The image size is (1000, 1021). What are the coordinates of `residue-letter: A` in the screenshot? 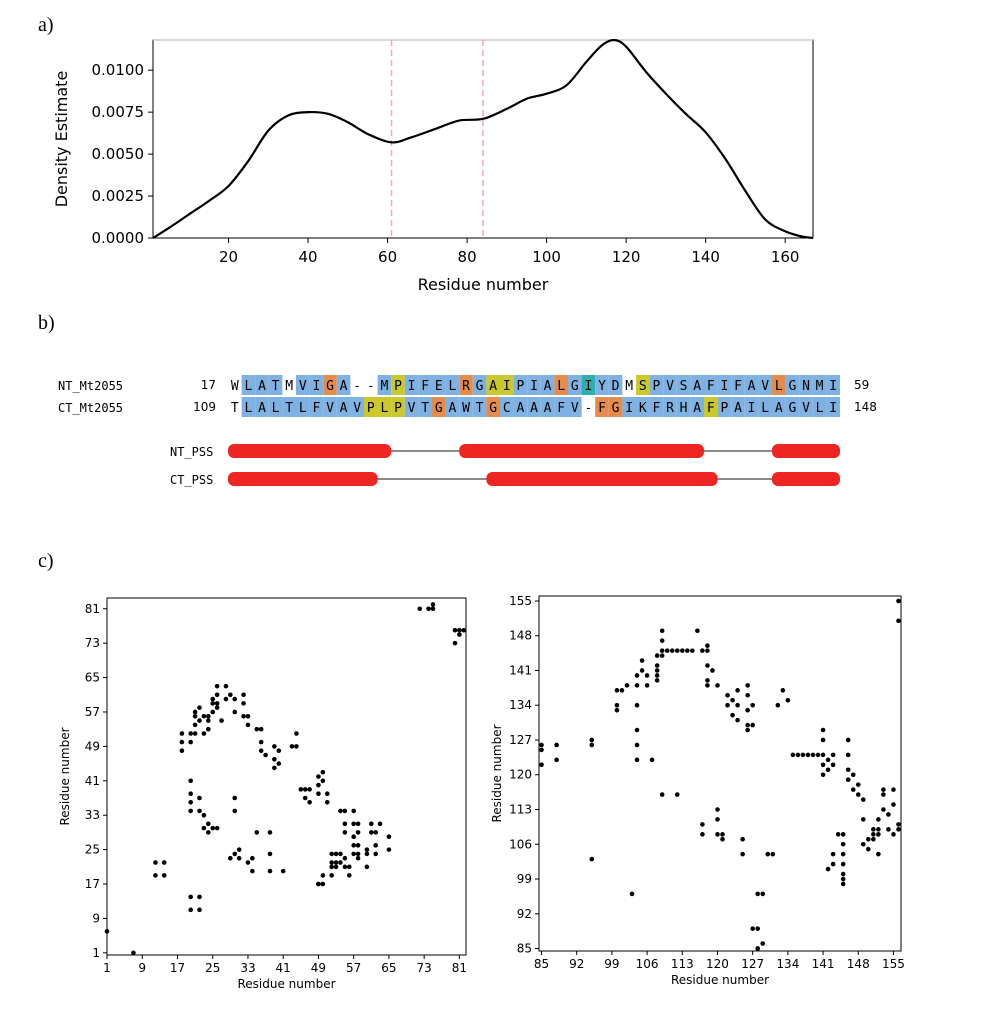 It's located at (752, 386).